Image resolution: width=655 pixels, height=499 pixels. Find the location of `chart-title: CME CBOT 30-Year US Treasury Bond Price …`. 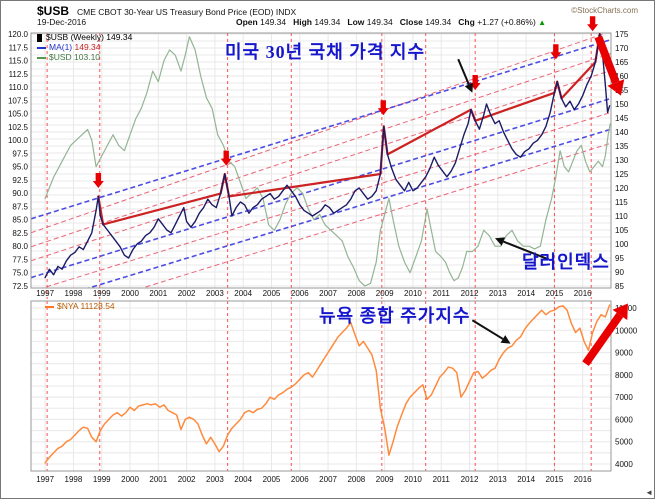

chart-title: CME CBOT 30-Year US Treasury Bond Price … is located at coordinates (187, 12).